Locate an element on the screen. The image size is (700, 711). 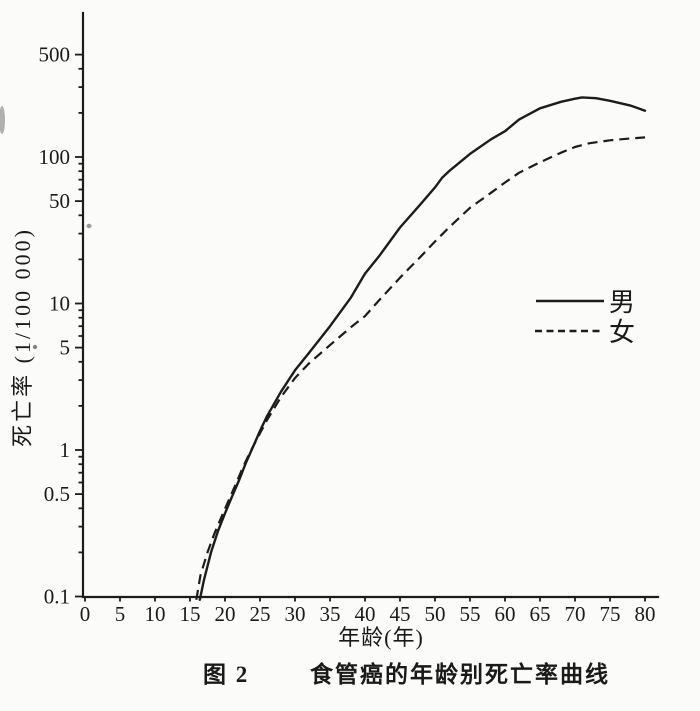
y-tick-label: 50 is located at coordinates (59, 201).